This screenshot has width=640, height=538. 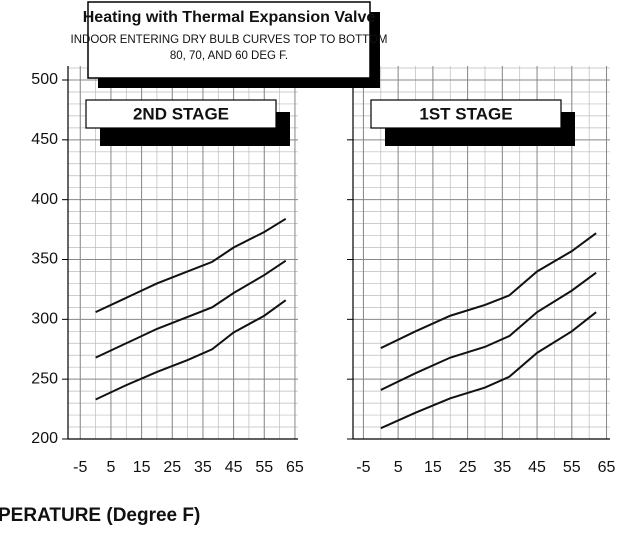 What do you see at coordinates (44, 378) in the screenshot?
I see `y-tick-label: 250` at bounding box center [44, 378].